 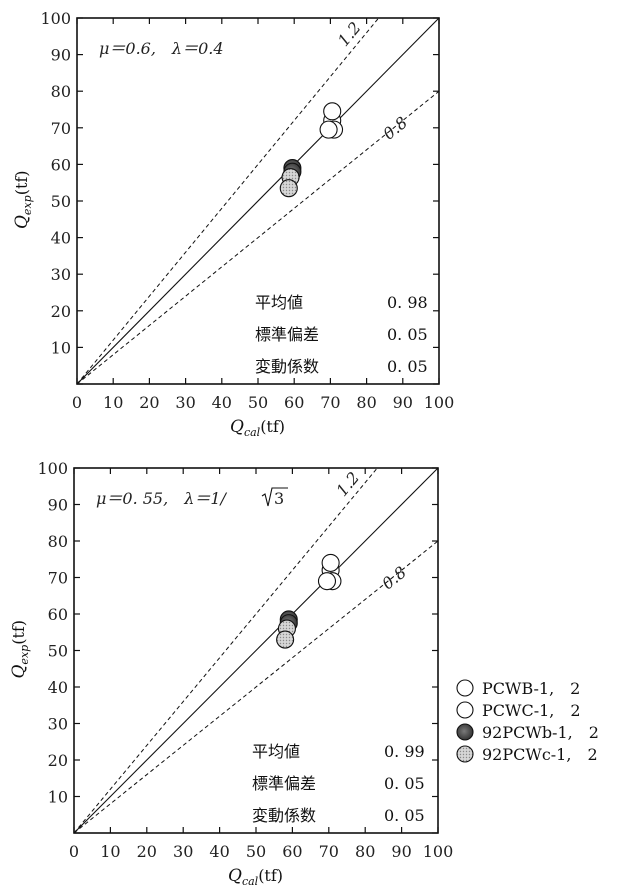 What do you see at coordinates (161, 48) in the screenshot?
I see `parameter-annotation: μ＝0.6, λ＝0.4` at bounding box center [161, 48].